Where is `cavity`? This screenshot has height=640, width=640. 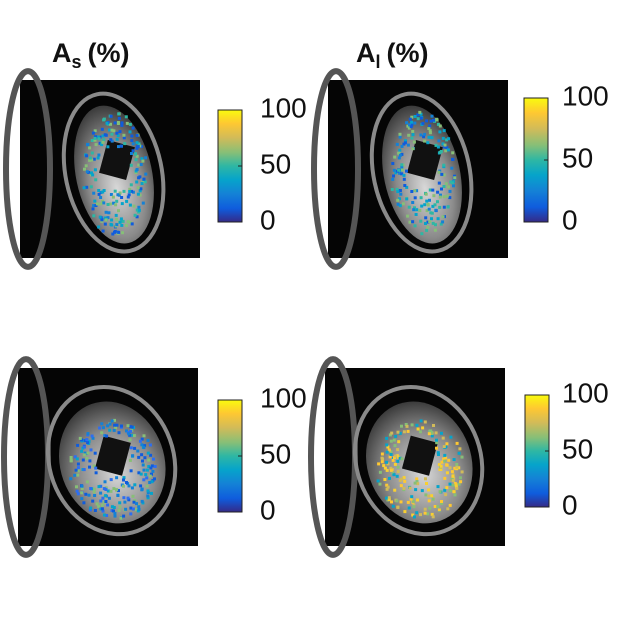 cavity is located at coordinates (425, 160).